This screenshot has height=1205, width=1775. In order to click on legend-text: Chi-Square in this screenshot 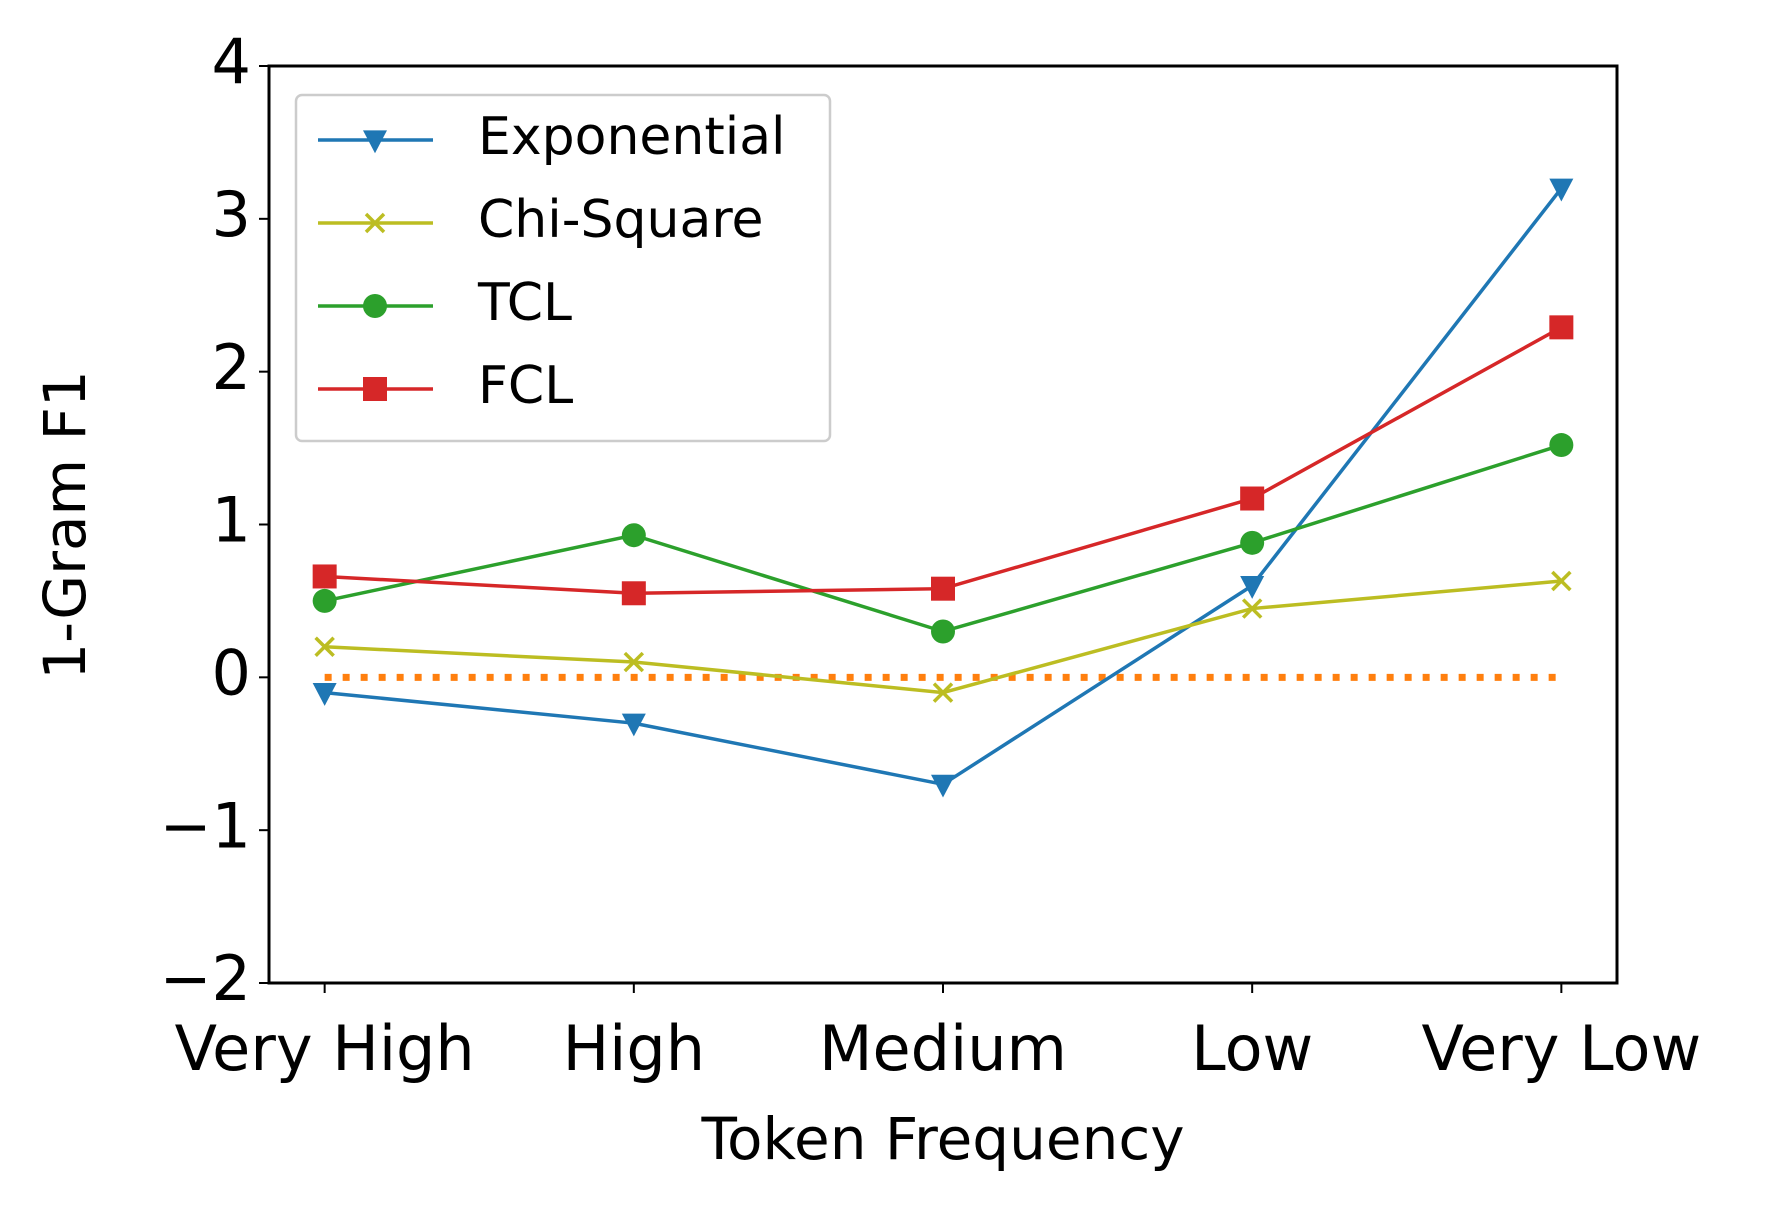, I will do `click(621, 220)`.